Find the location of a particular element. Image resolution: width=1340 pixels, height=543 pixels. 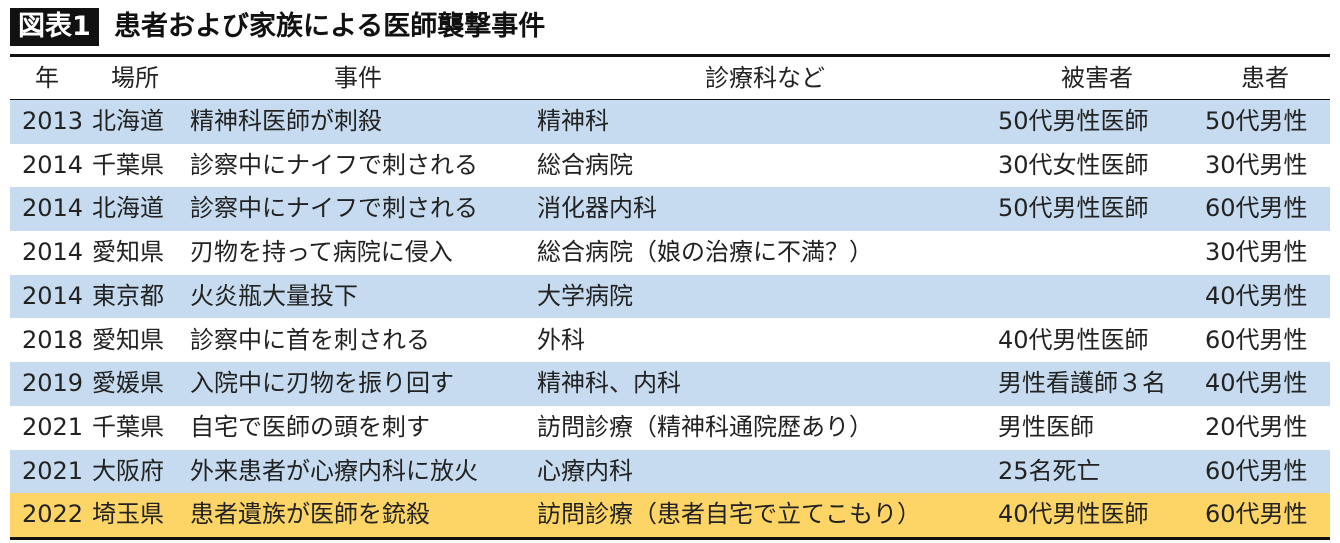

column-header: 場所 is located at coordinates (135, 78).